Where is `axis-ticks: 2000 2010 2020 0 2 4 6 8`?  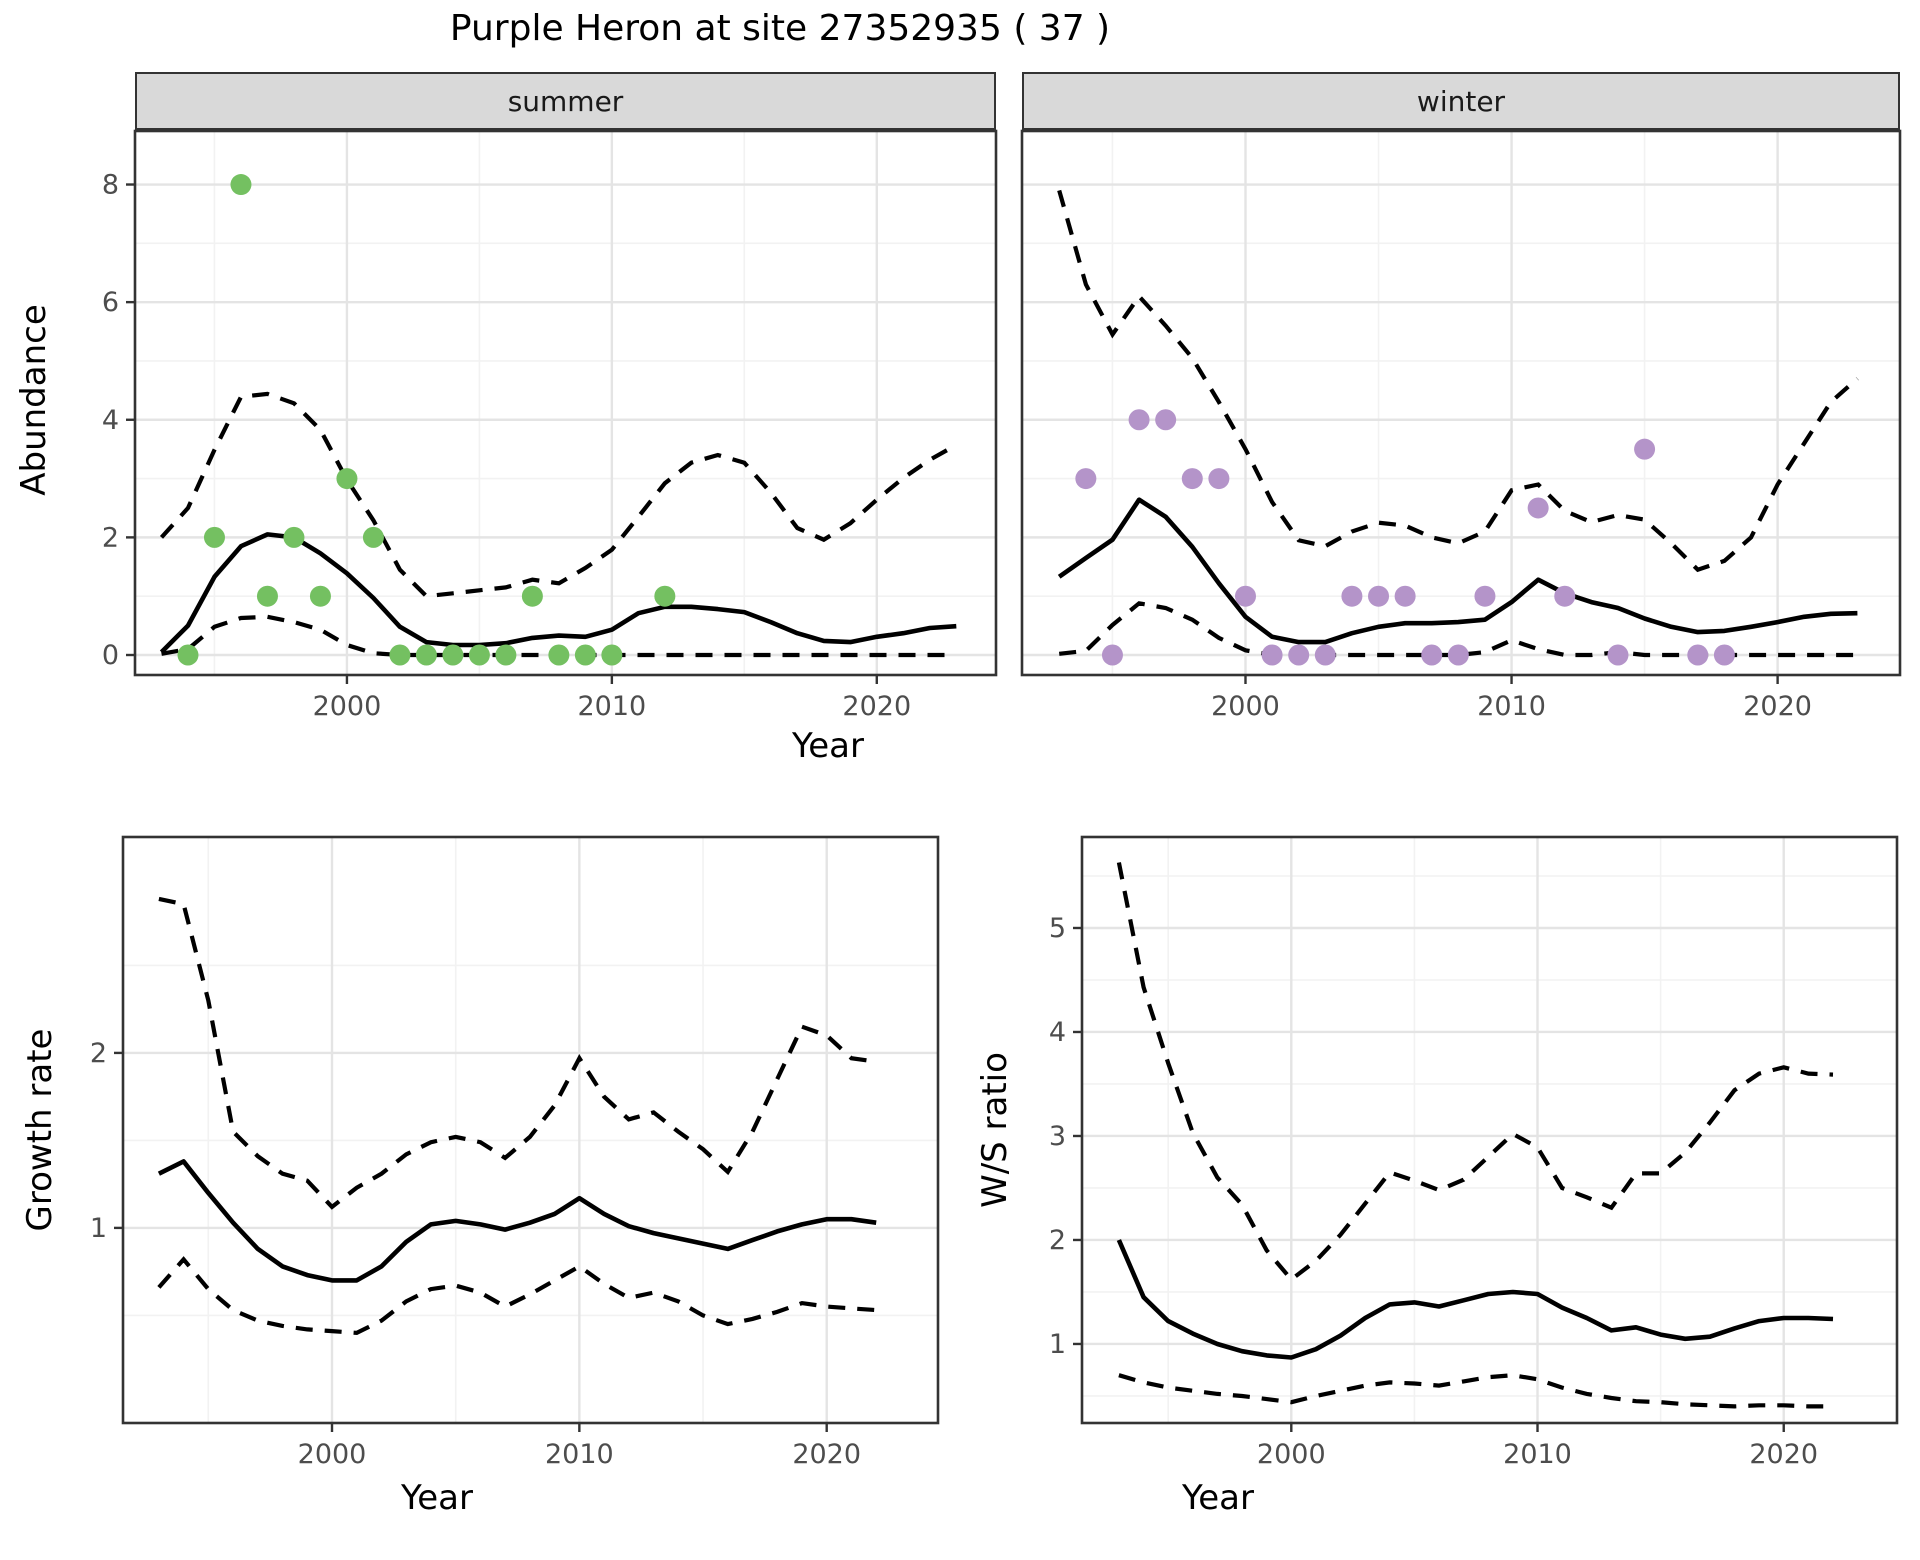
axis-ticks: 2000 2010 2020 0 2 4 6 8 is located at coordinates (506, 446).